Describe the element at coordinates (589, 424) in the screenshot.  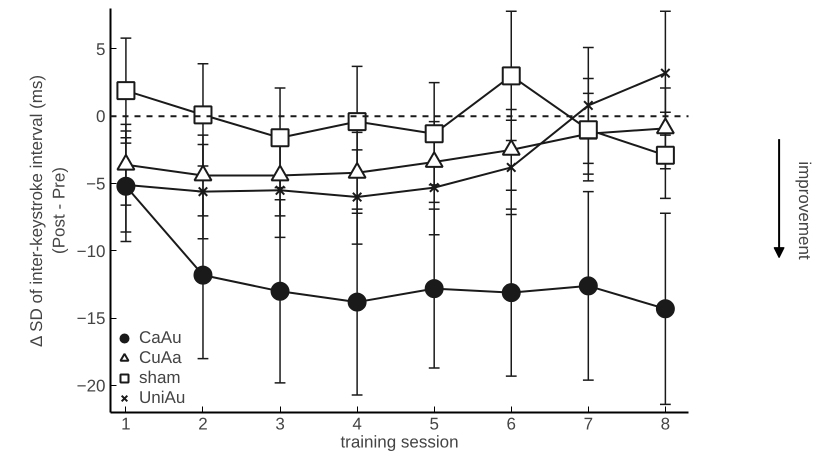
I see `x-tick-label: 7` at that location.